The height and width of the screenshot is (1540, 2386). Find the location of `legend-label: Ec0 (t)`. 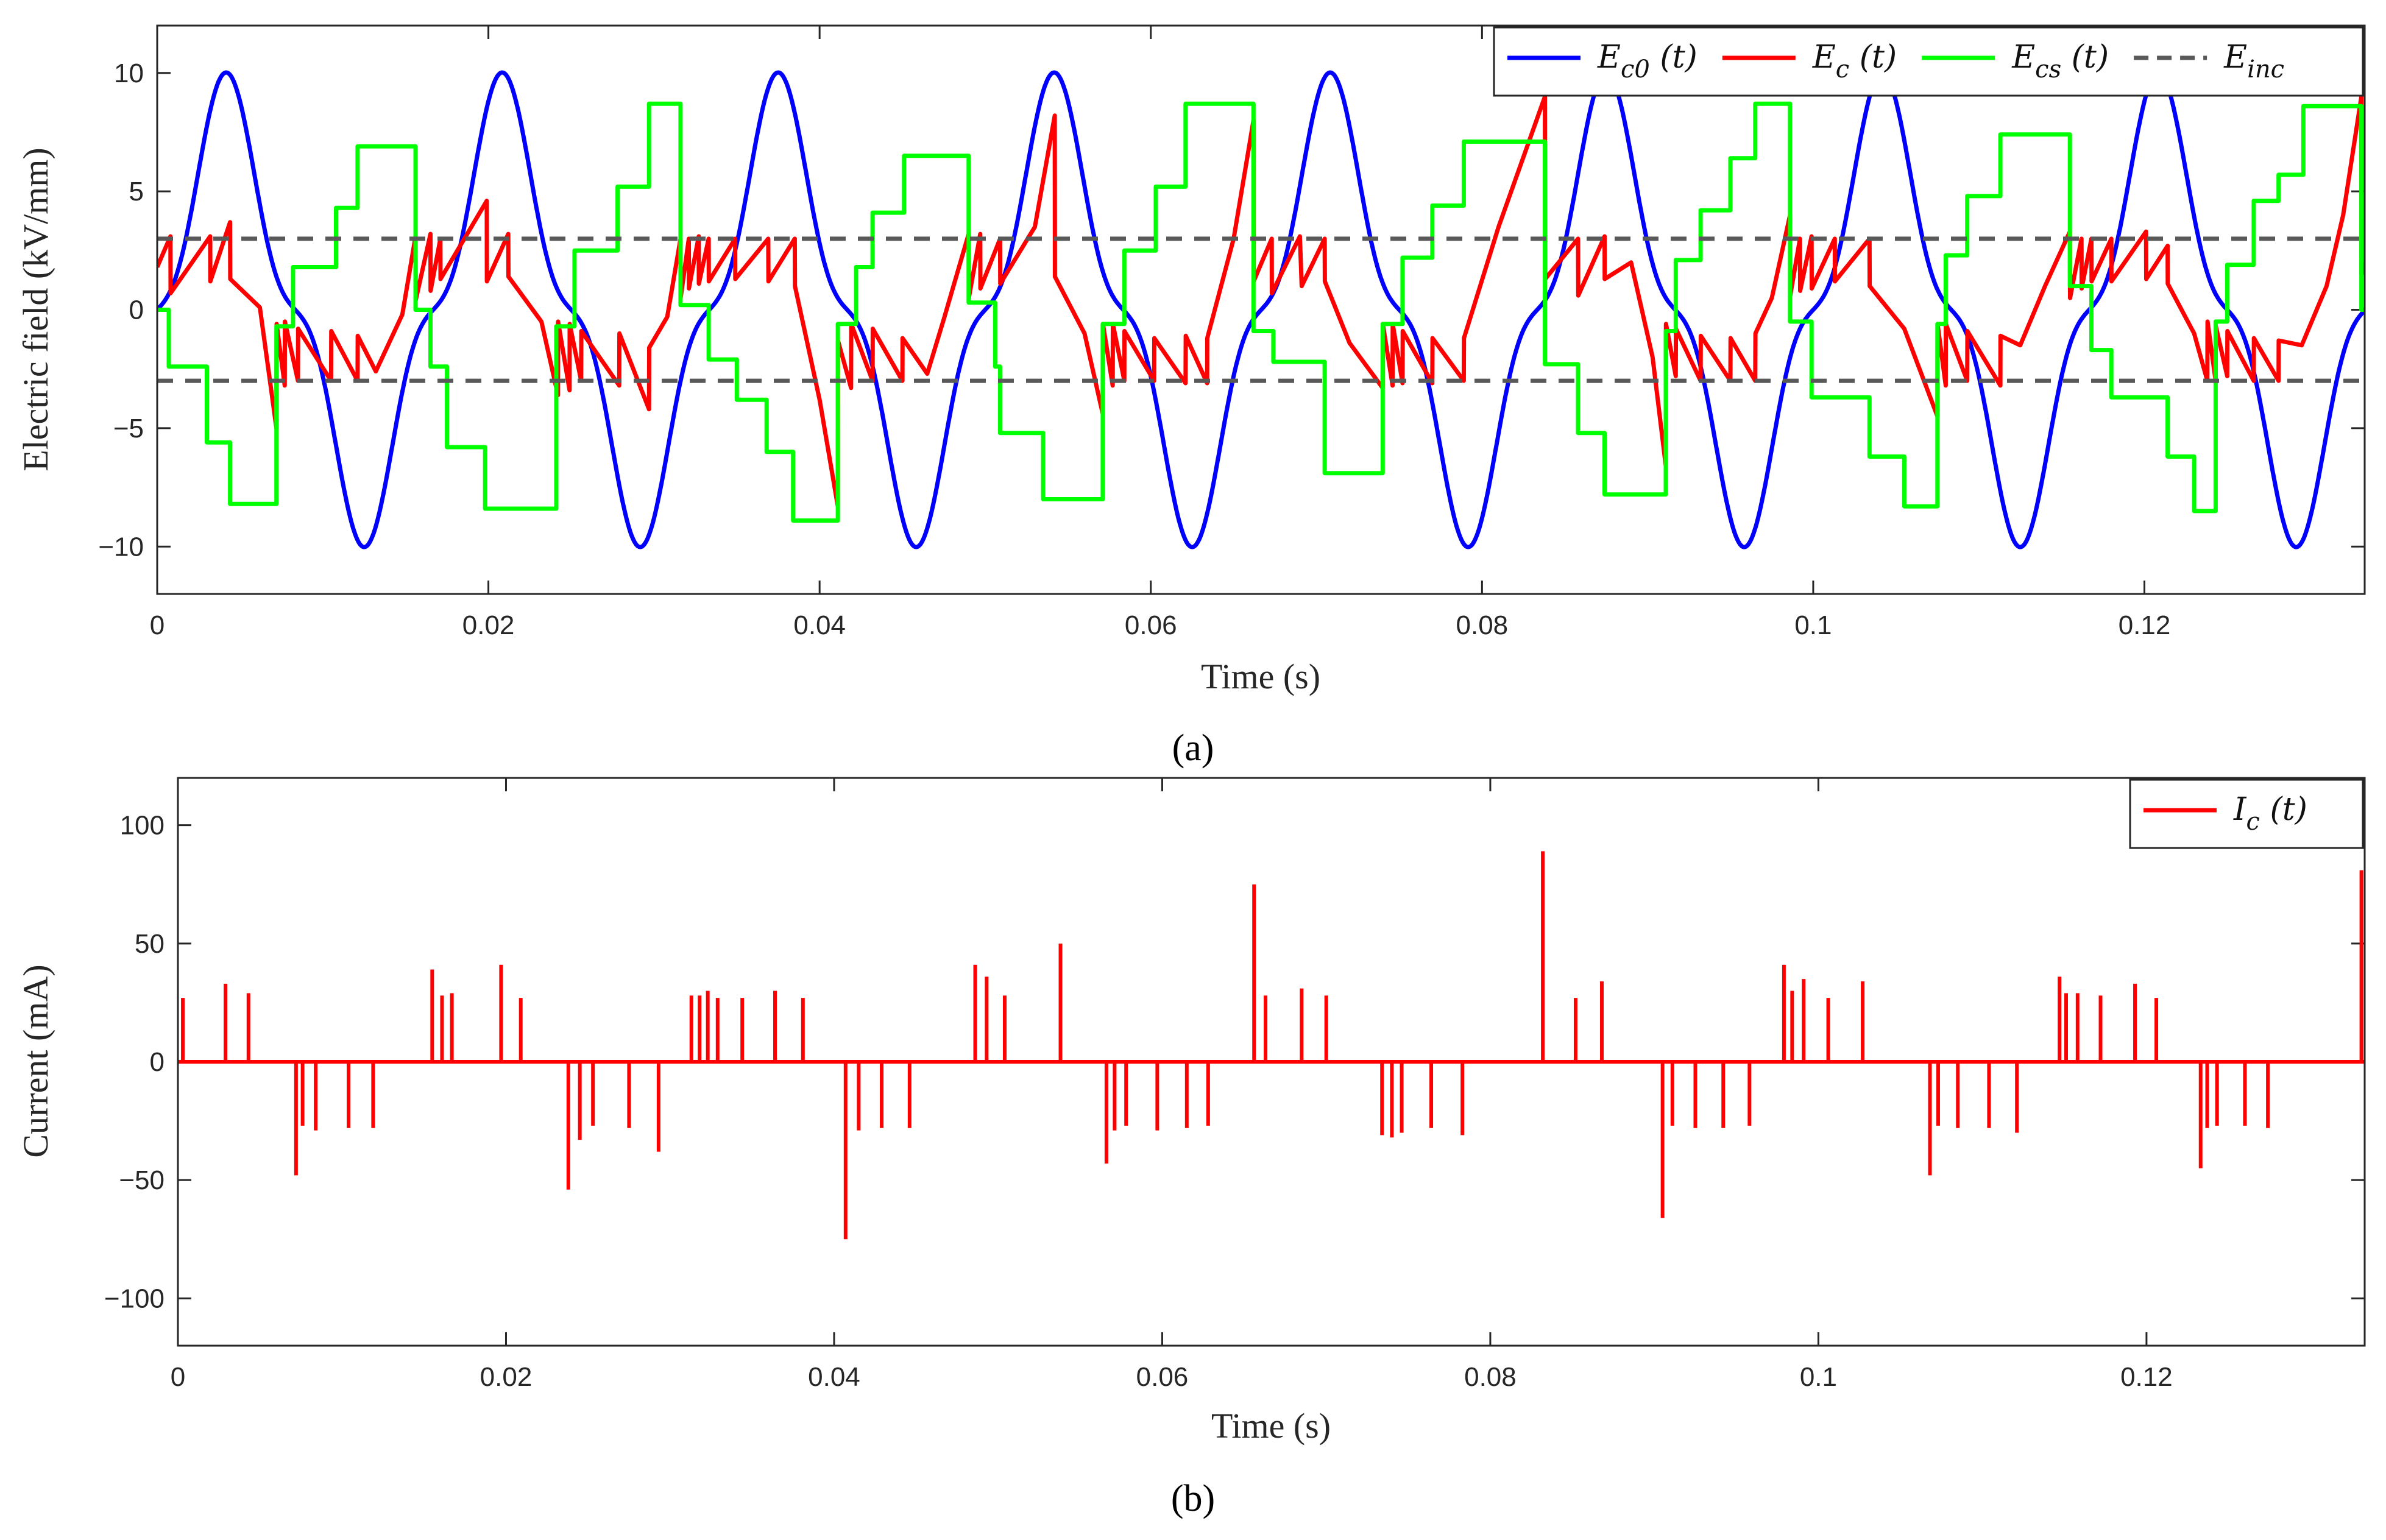

legend-label: Ec0 (t) is located at coordinates (1647, 61).